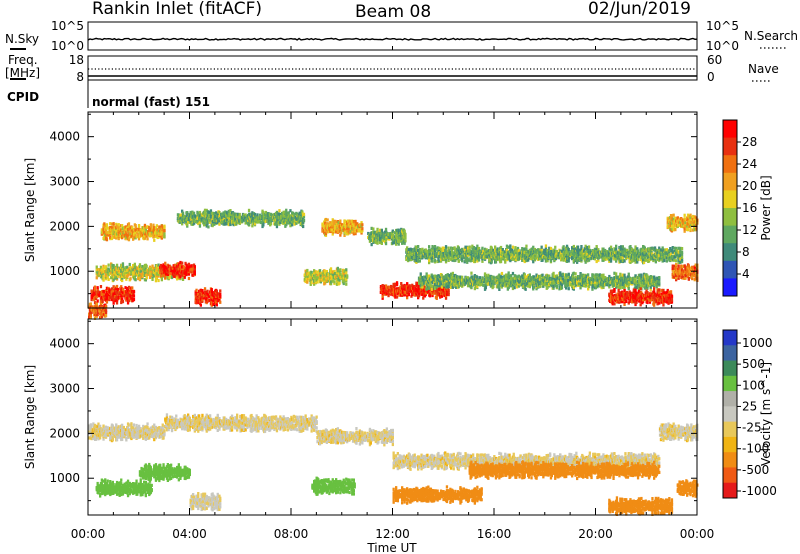 The height and width of the screenshot is (554, 800). What do you see at coordinates (177, 9) in the screenshot?
I see `station-title: Rankin Inlet (fitACF)` at bounding box center [177, 9].